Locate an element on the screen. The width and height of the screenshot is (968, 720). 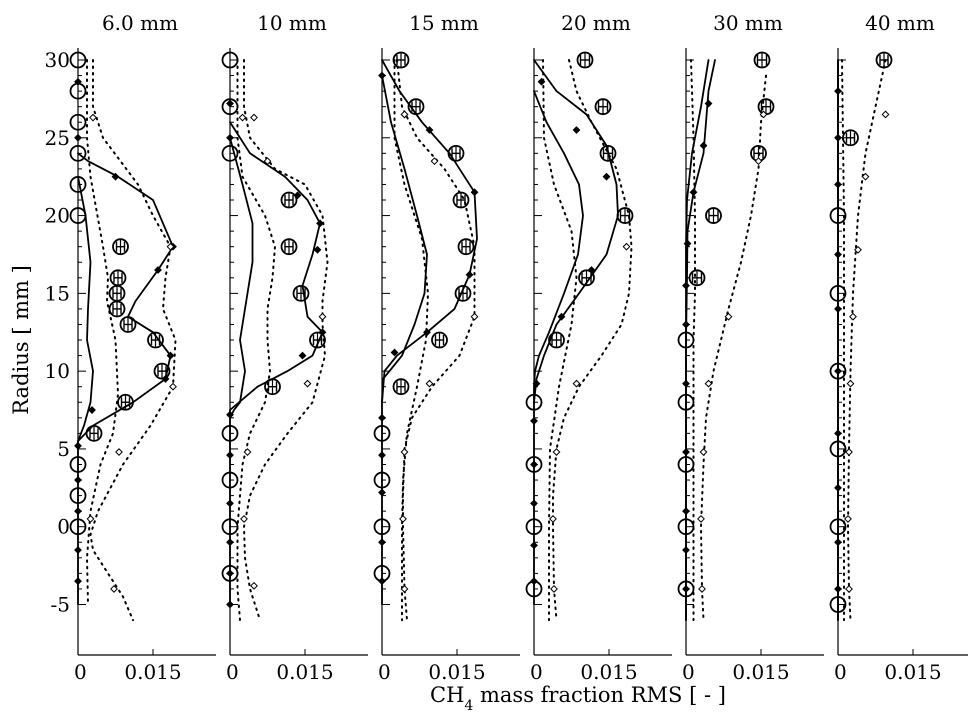
y-tick-label: 10 is located at coordinates (57, 371).